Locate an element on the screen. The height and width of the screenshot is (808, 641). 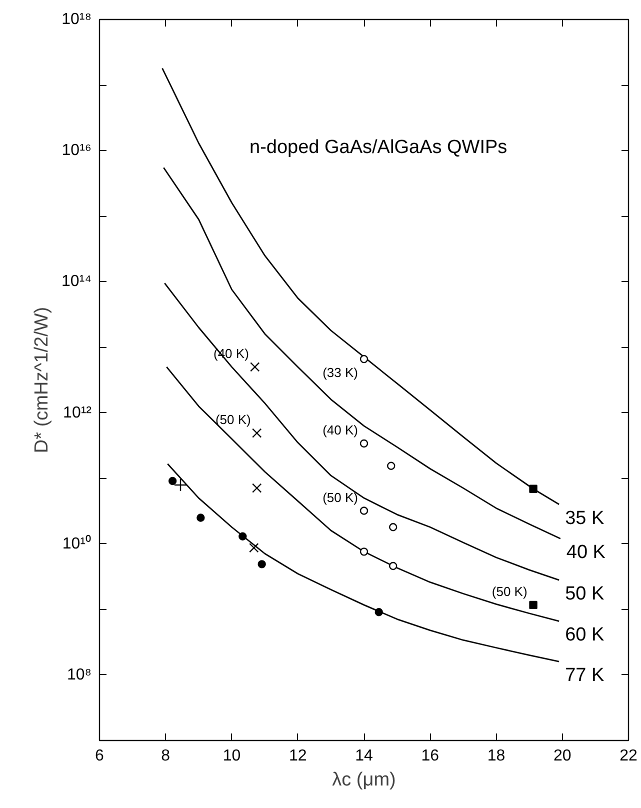
series-label: 35 K is located at coordinates (584, 518).